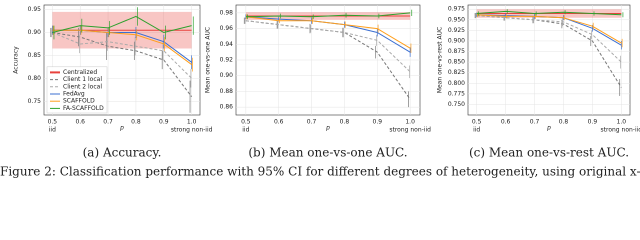  Describe the element at coordinates (83, 108) in the screenshot. I see `legend-label: FA-SCAFFOLD` at that location.